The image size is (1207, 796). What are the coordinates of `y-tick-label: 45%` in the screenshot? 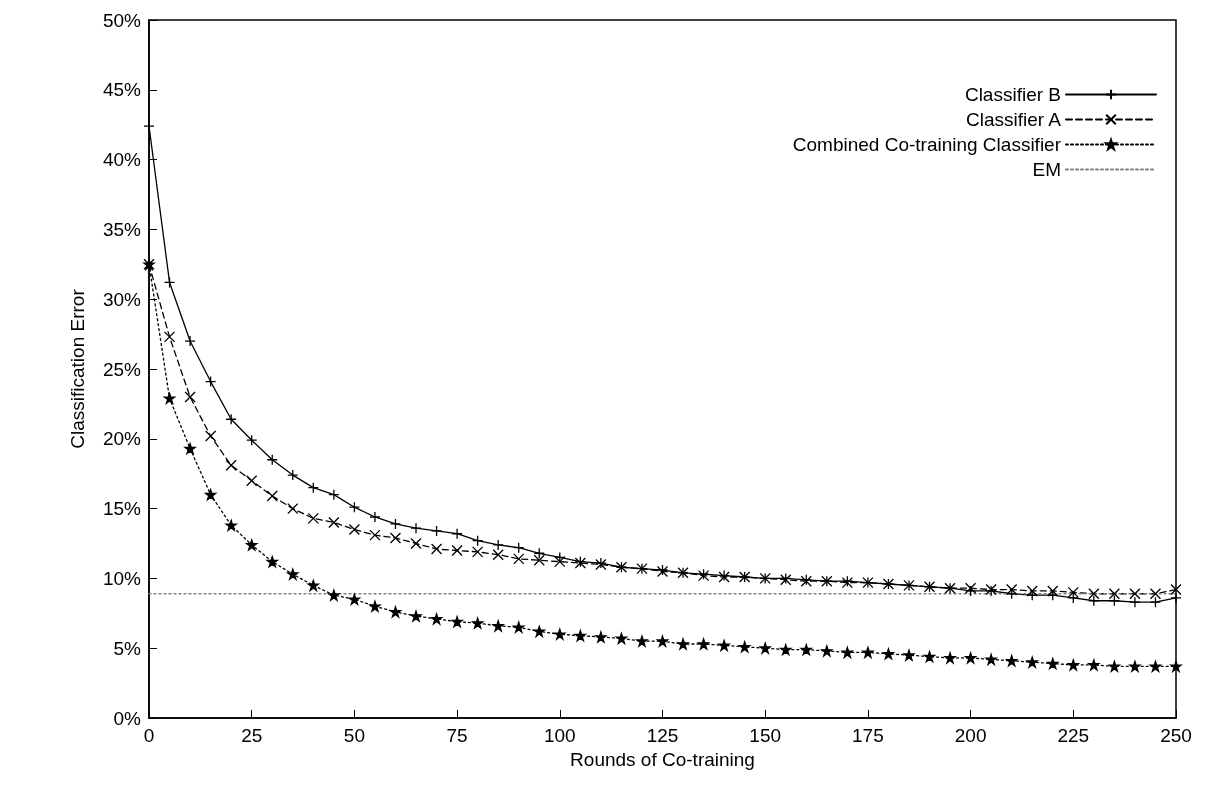 It's located at (122, 90).